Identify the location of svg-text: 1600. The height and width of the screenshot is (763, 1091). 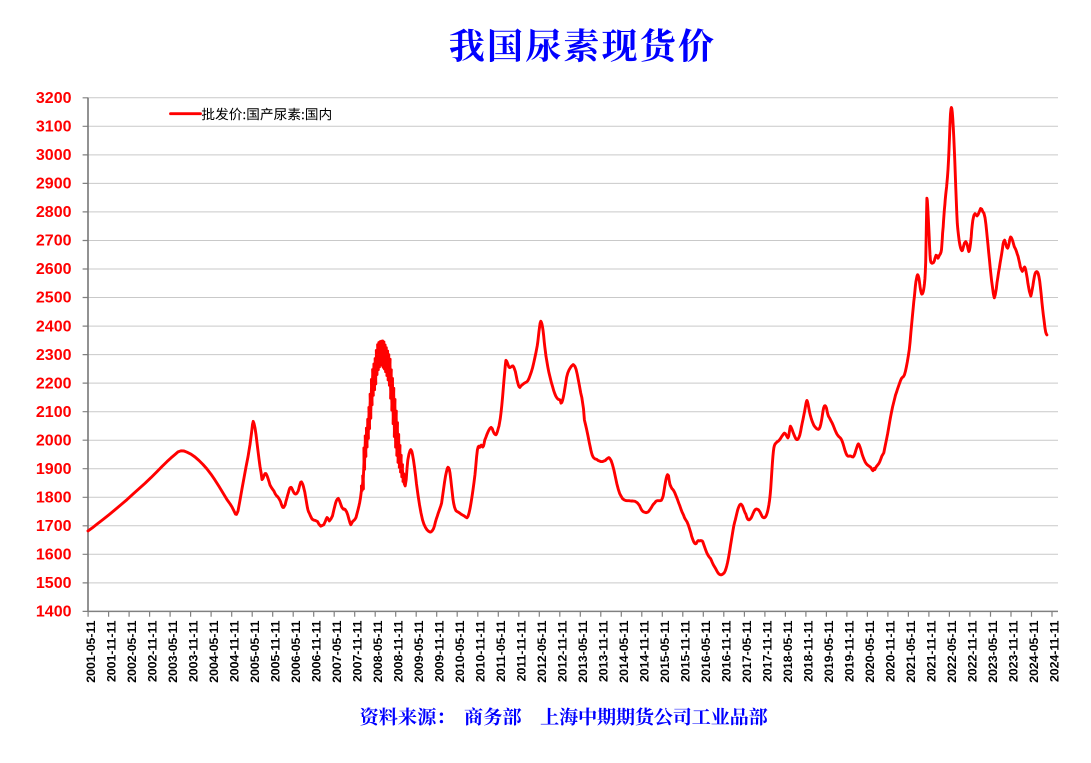
(54, 555).